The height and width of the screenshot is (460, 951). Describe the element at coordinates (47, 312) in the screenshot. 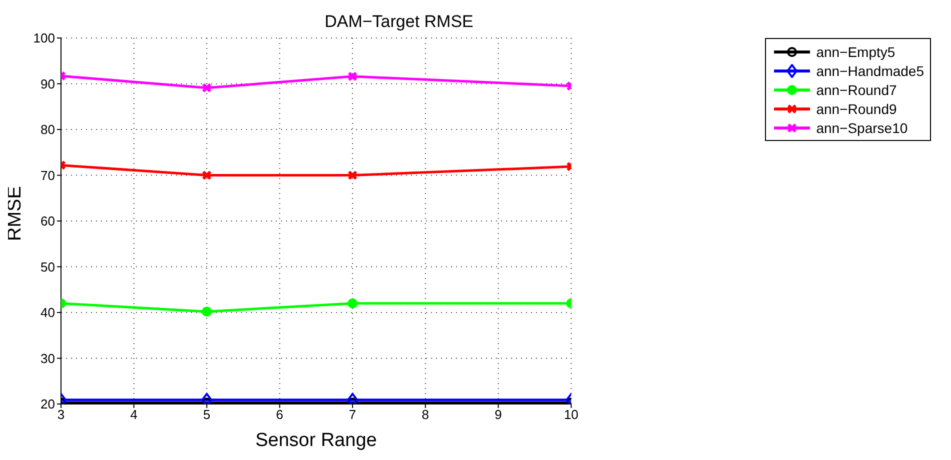

I see `y-tick-label: 40` at that location.